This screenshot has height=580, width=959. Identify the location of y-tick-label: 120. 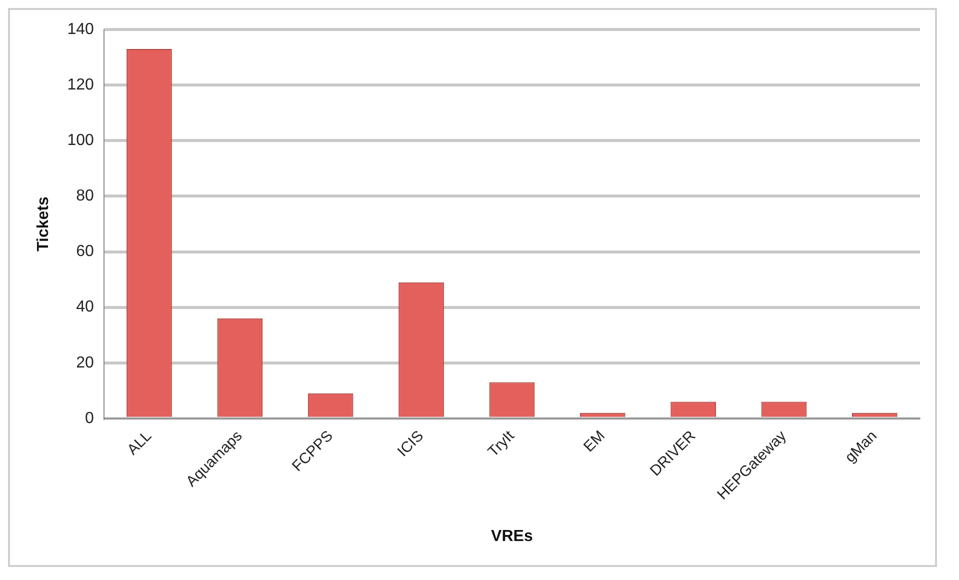
(80, 85).